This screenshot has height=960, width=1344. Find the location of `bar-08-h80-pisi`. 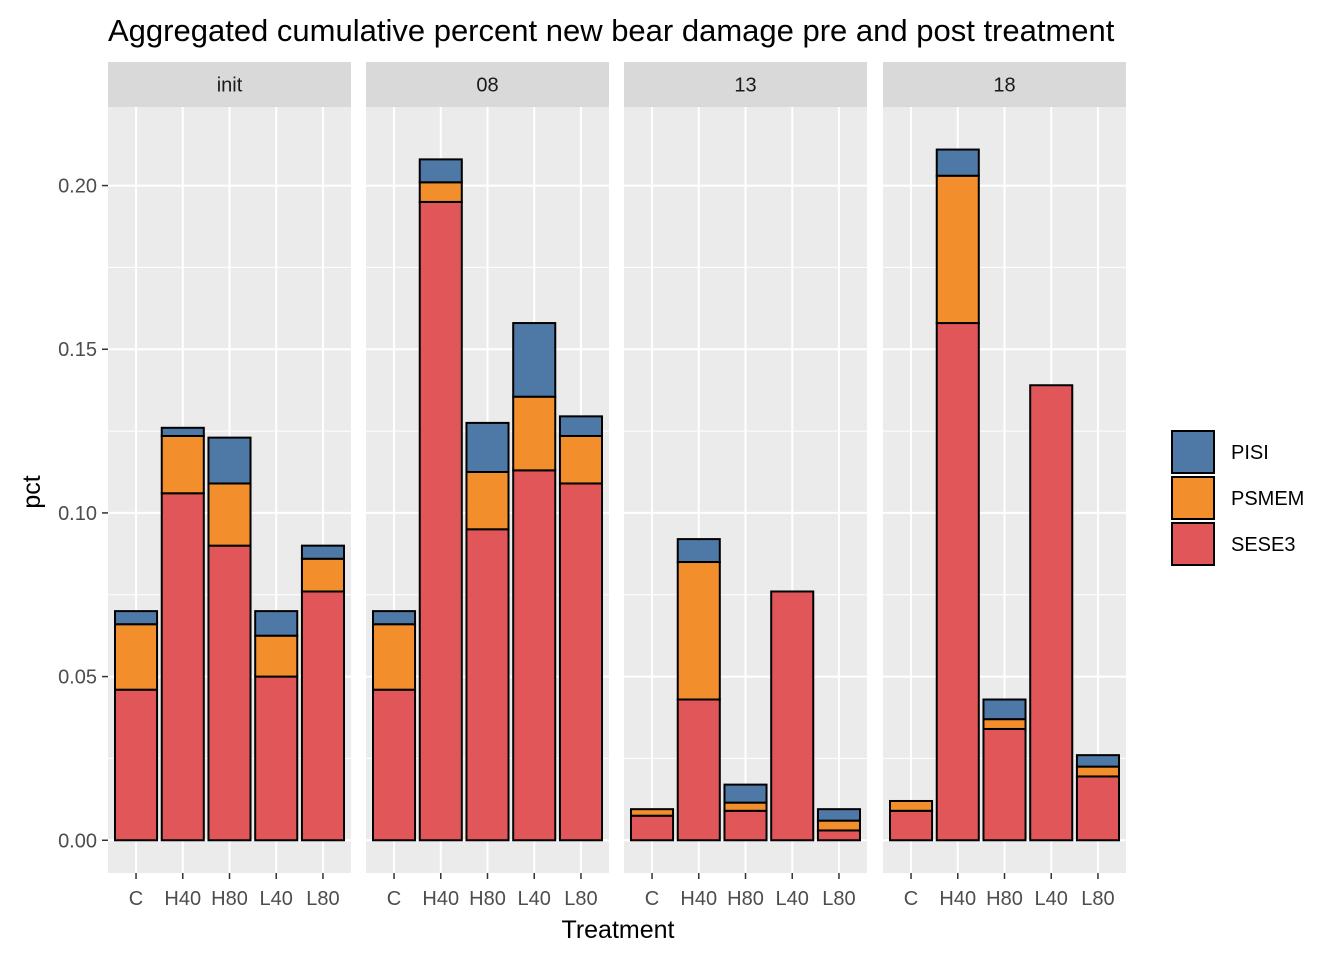

bar-08-h80-pisi is located at coordinates (487, 447).